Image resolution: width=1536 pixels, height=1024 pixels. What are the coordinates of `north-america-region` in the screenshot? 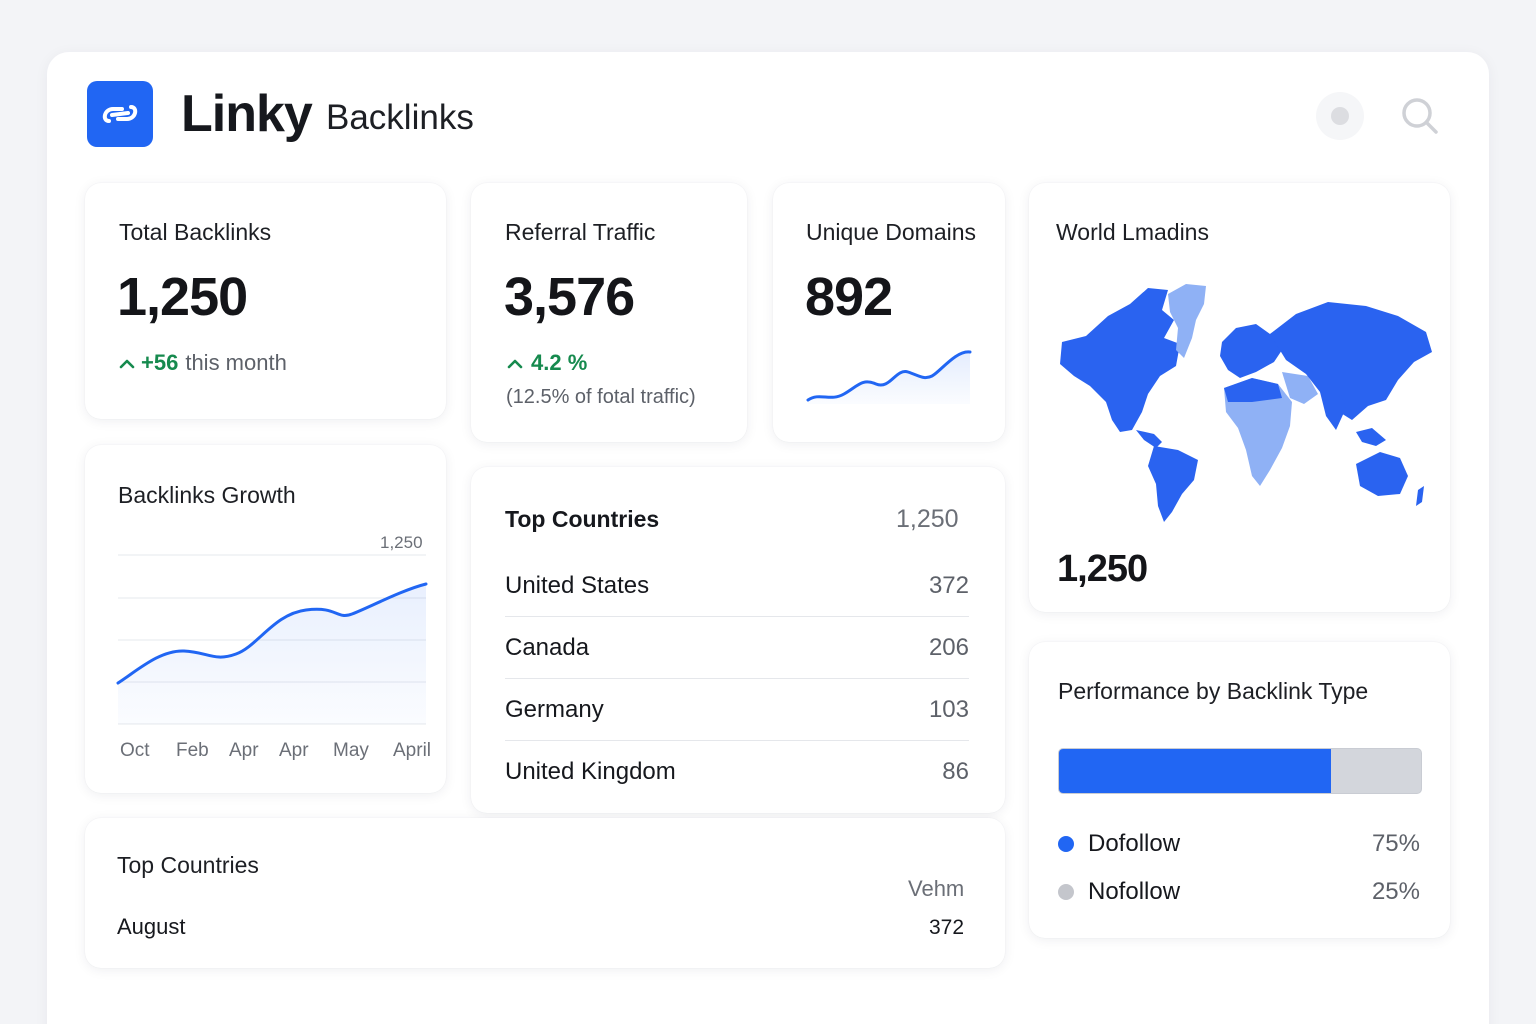 It's located at (1120, 360).